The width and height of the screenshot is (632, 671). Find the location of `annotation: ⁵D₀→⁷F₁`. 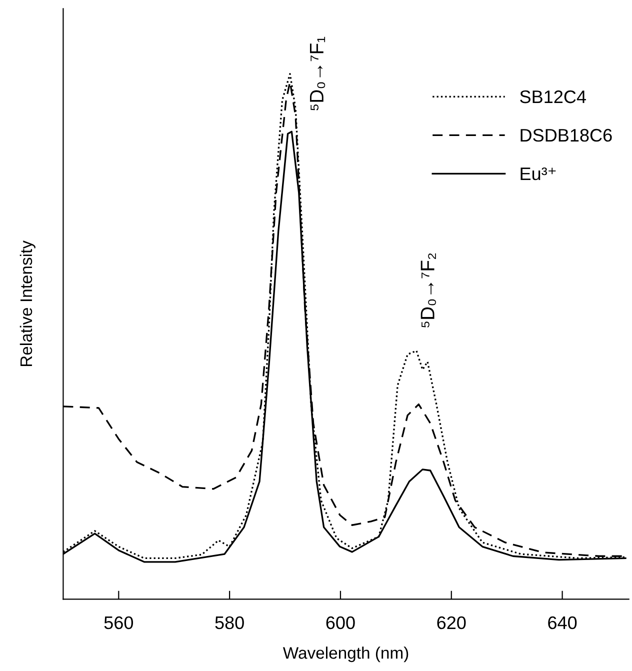

annotation: ⁵D₀→⁷F₁ is located at coordinates (318, 73).